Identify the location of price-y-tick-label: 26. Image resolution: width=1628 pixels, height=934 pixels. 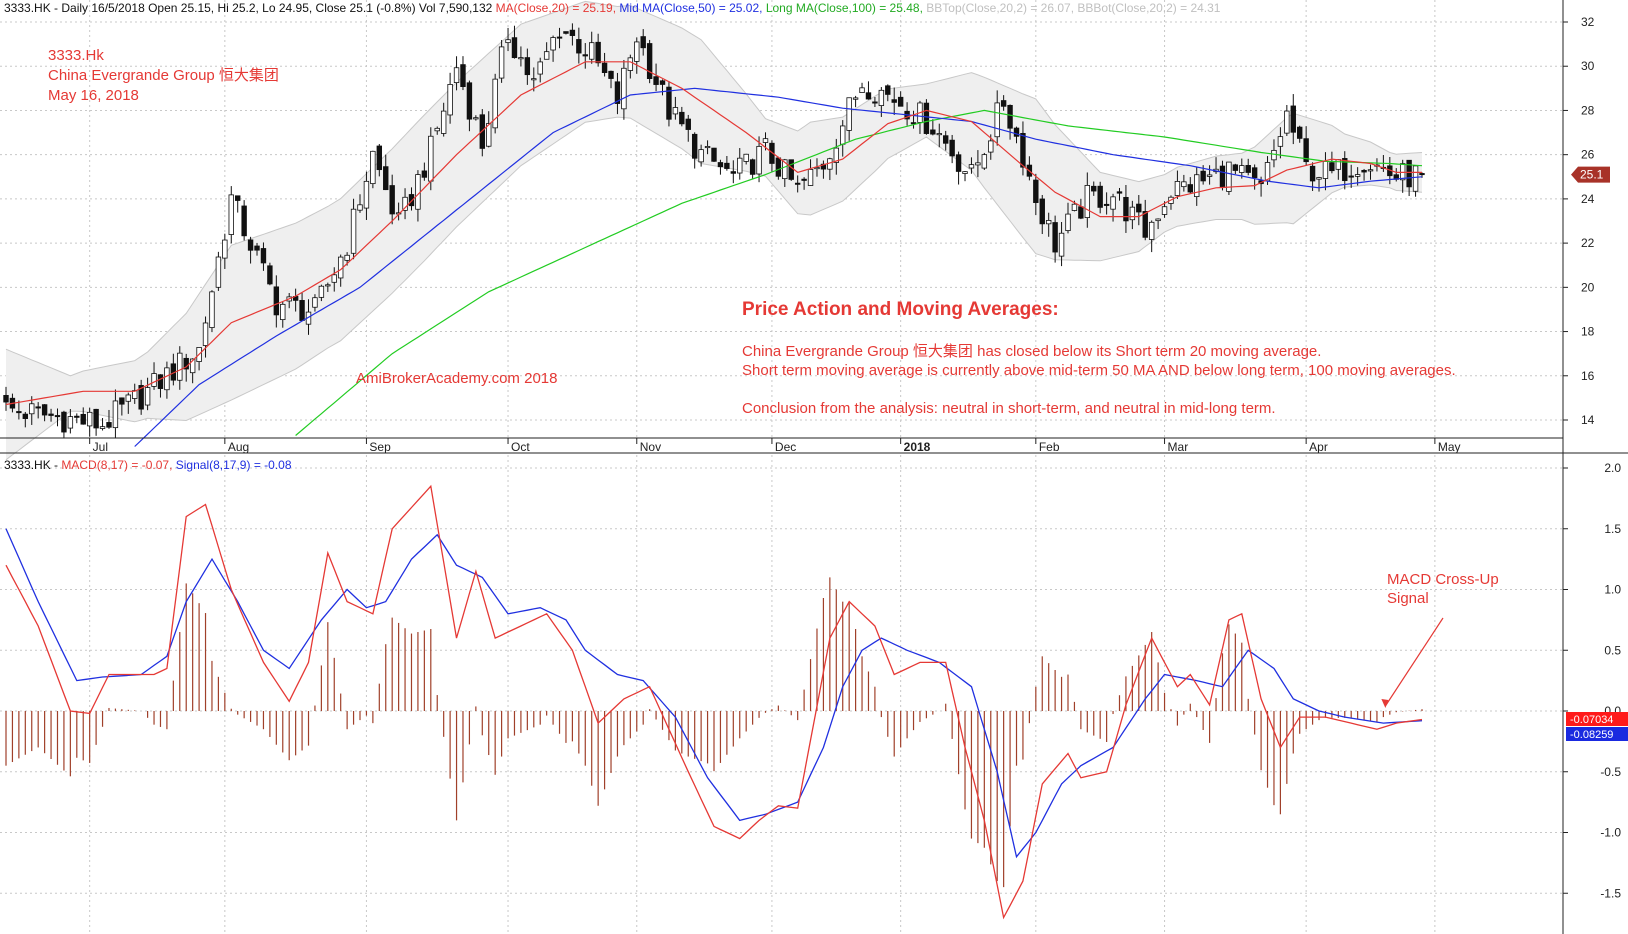
(1588, 155).